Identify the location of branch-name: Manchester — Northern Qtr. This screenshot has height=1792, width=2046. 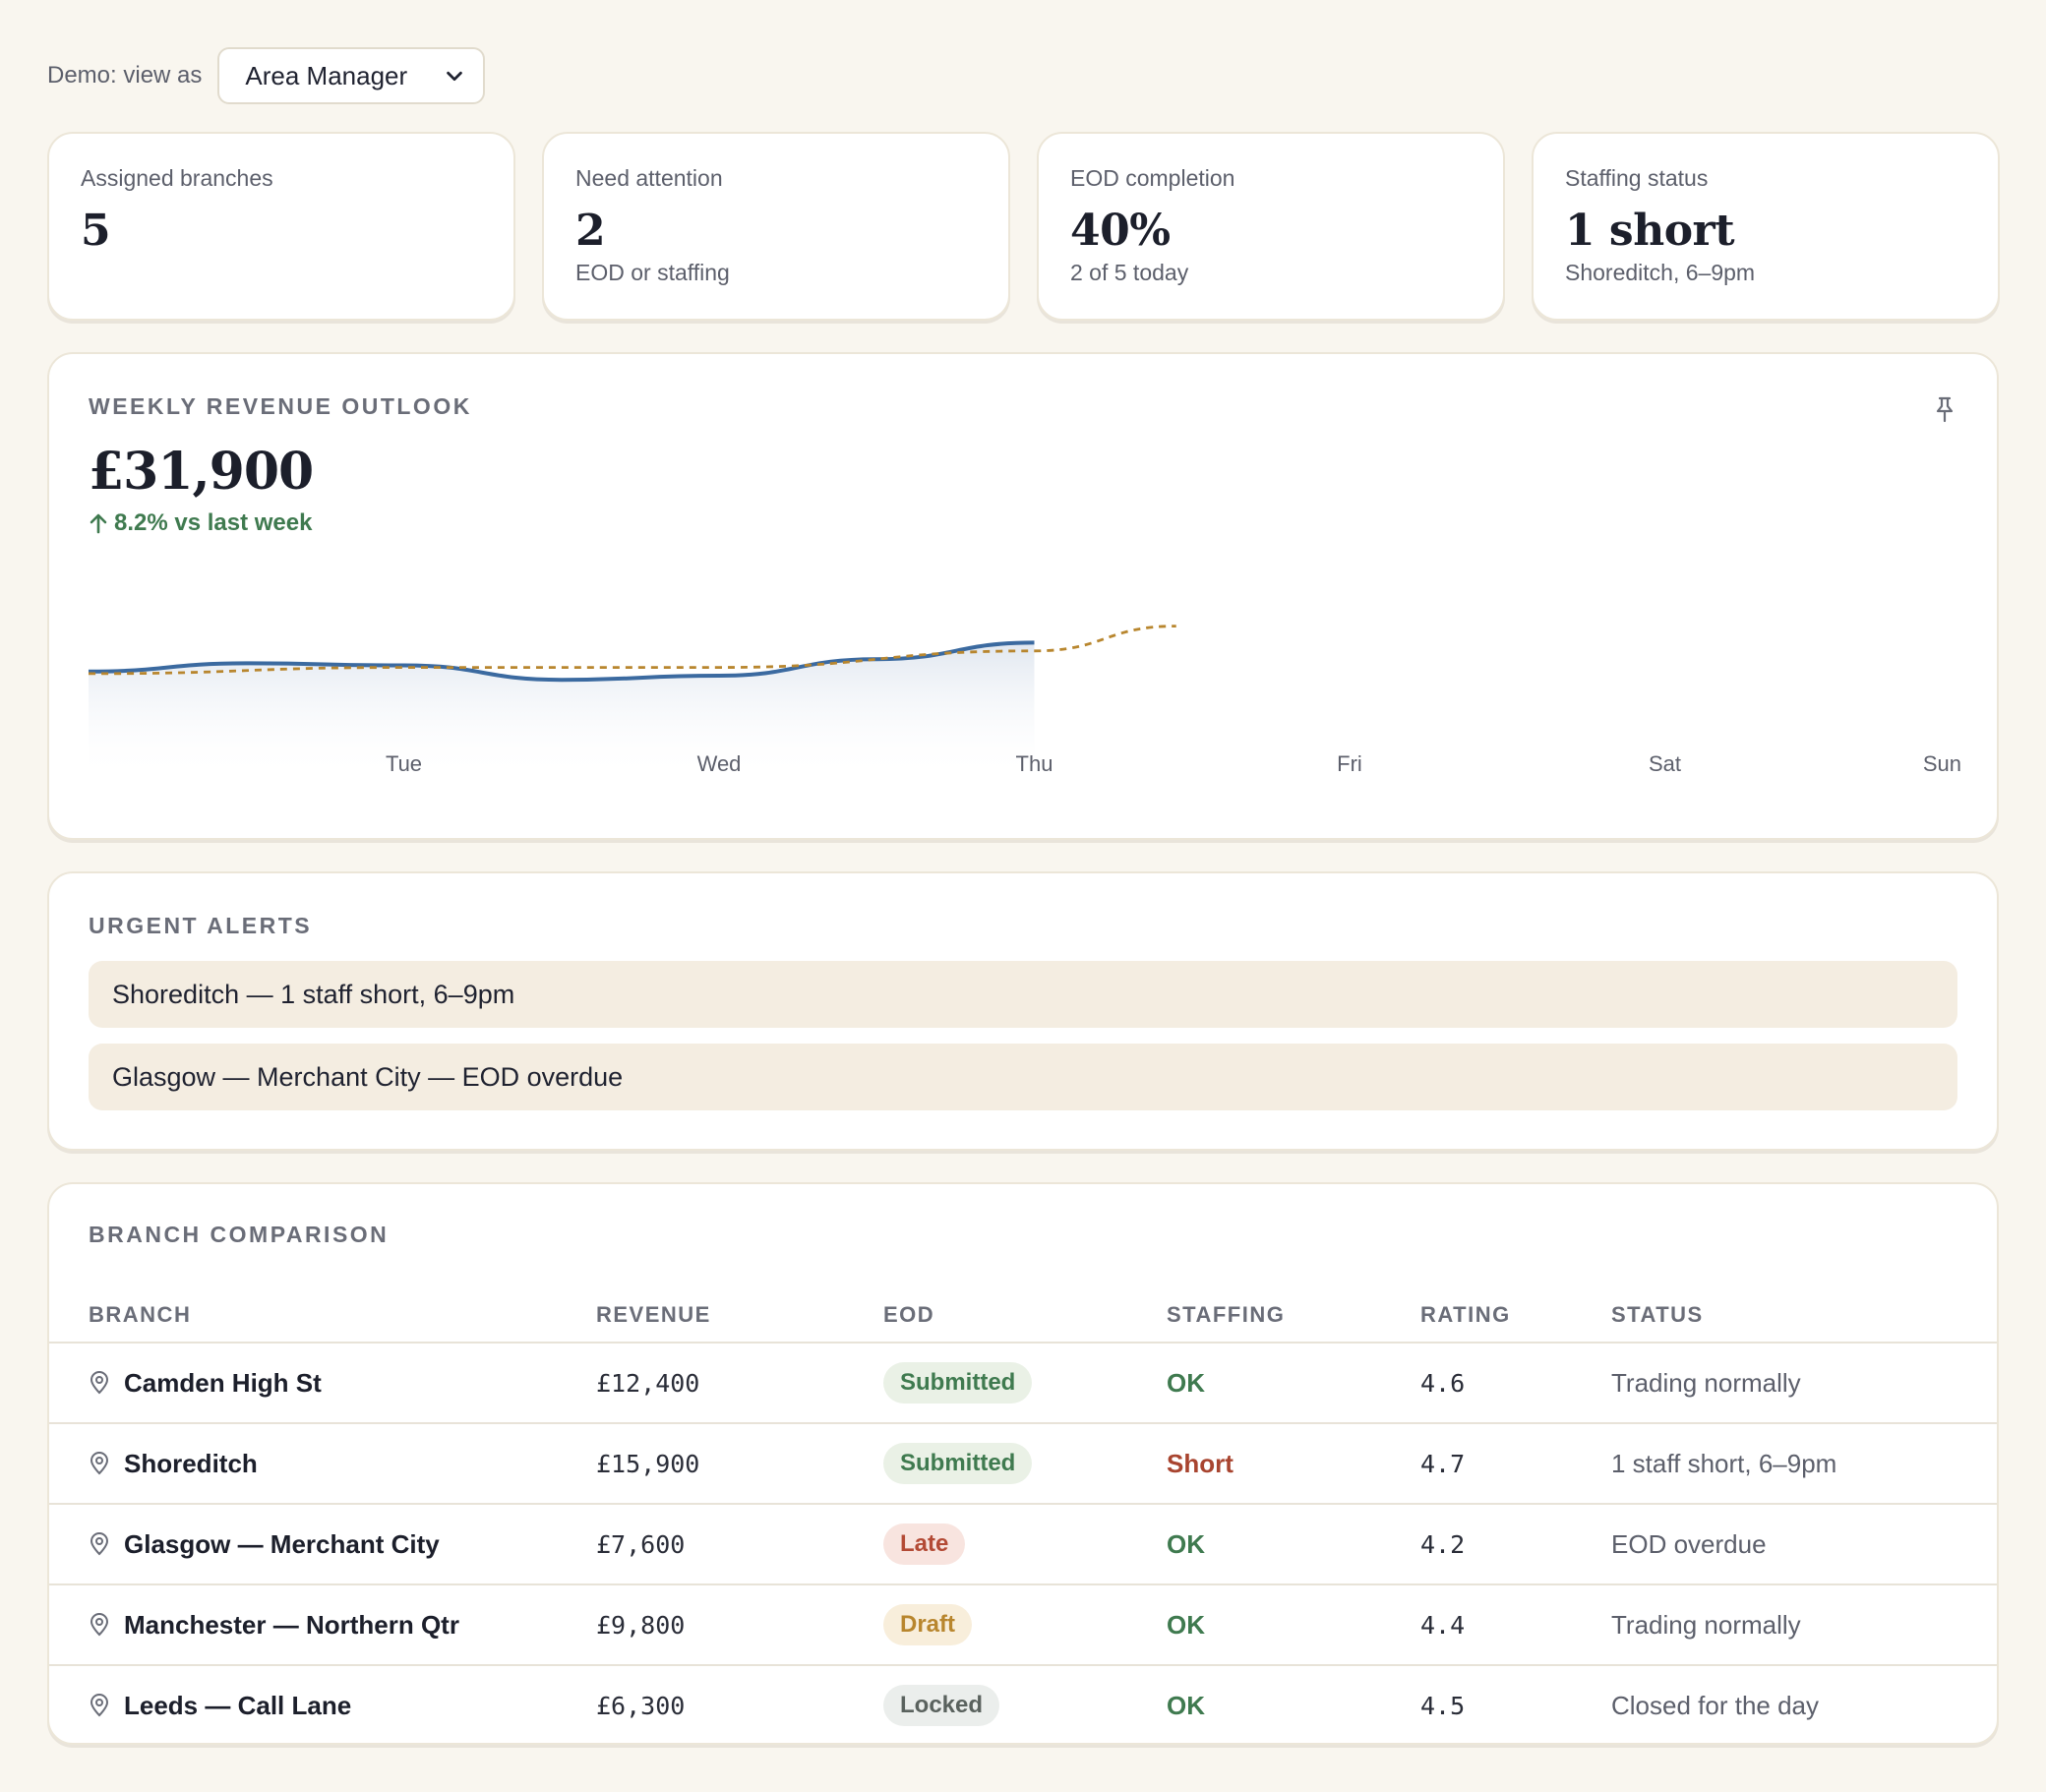
(291, 1624).